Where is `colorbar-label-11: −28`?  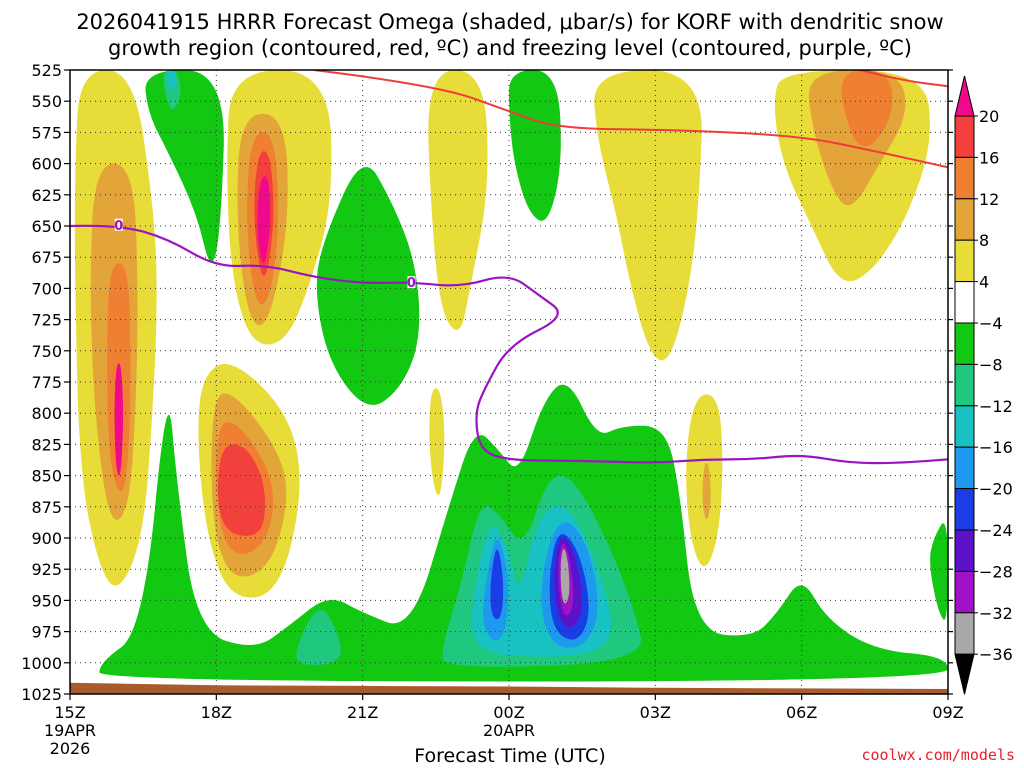
colorbar-label-11: −28 is located at coordinates (996, 571).